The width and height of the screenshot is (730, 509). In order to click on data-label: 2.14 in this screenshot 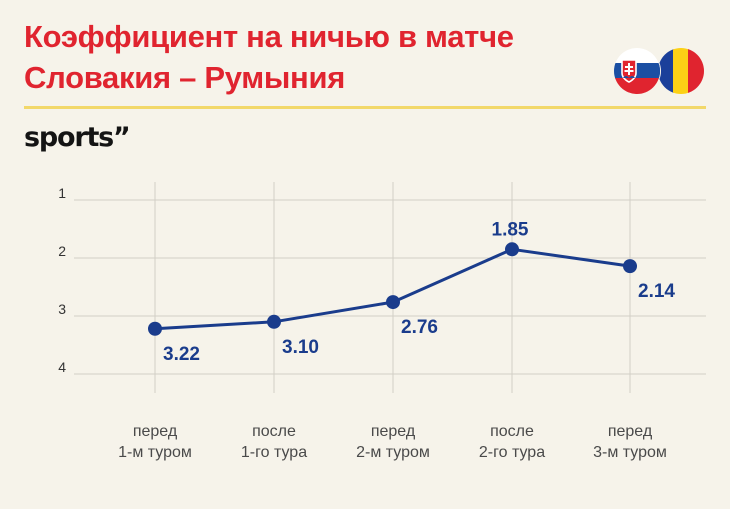, I will do `click(656, 291)`.